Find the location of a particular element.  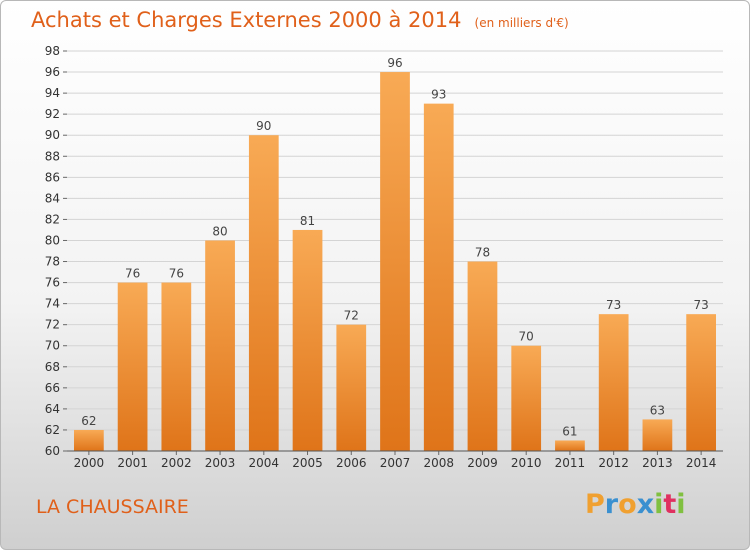

y-tick-label: 78 is located at coordinates (52, 262).